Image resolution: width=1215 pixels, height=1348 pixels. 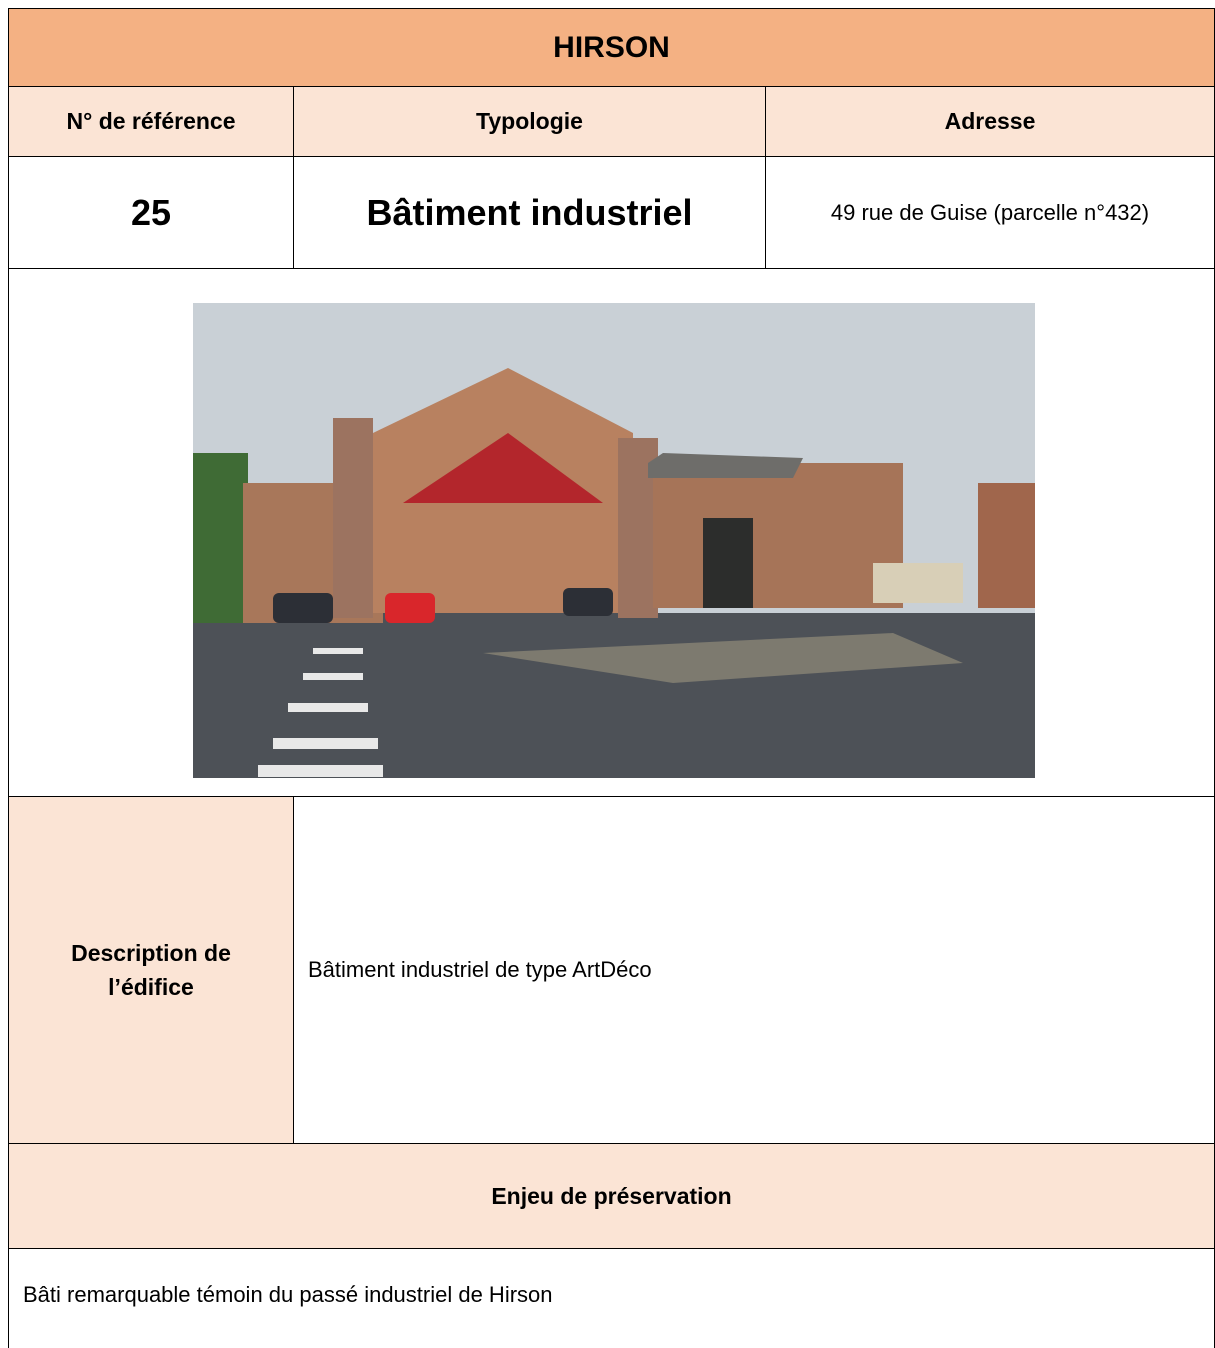 What do you see at coordinates (151, 970) in the screenshot?
I see `description-label: Description de l’édifice` at bounding box center [151, 970].